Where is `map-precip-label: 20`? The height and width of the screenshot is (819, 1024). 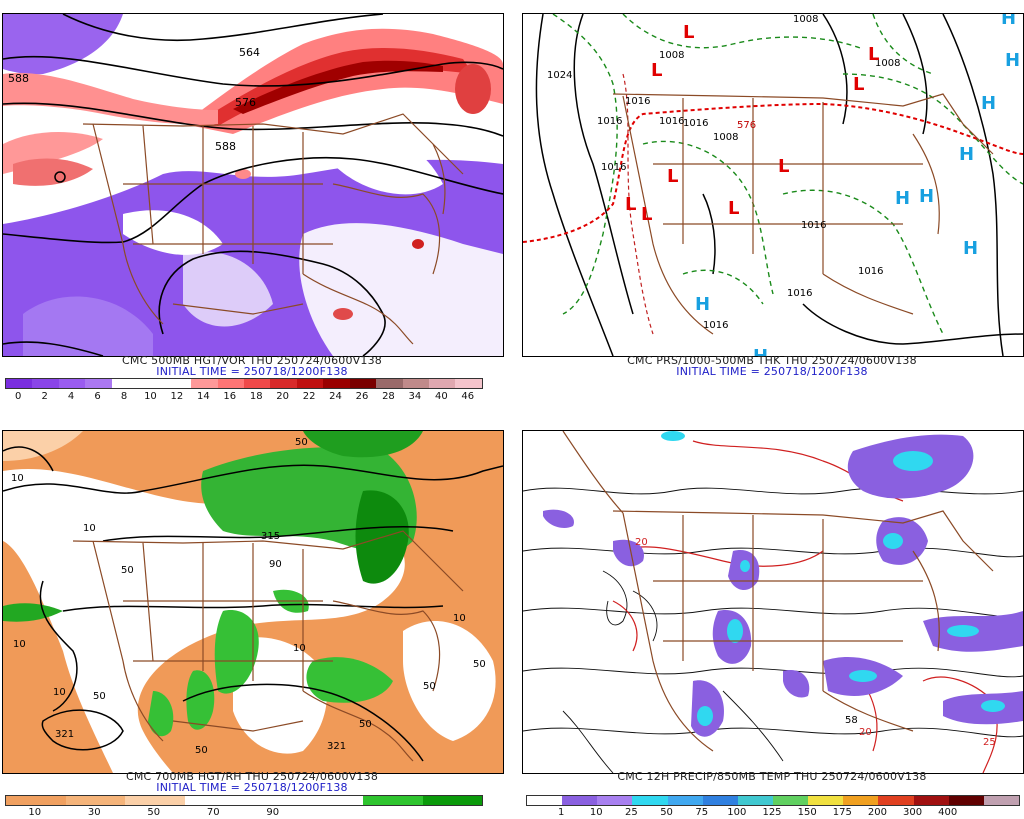
map-precip-label: 20 is located at coordinates (641, 542).